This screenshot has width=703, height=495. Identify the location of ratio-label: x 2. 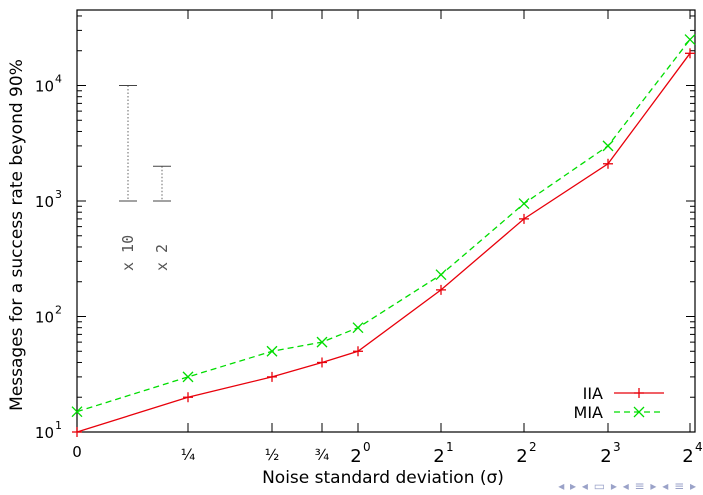
(162, 257).